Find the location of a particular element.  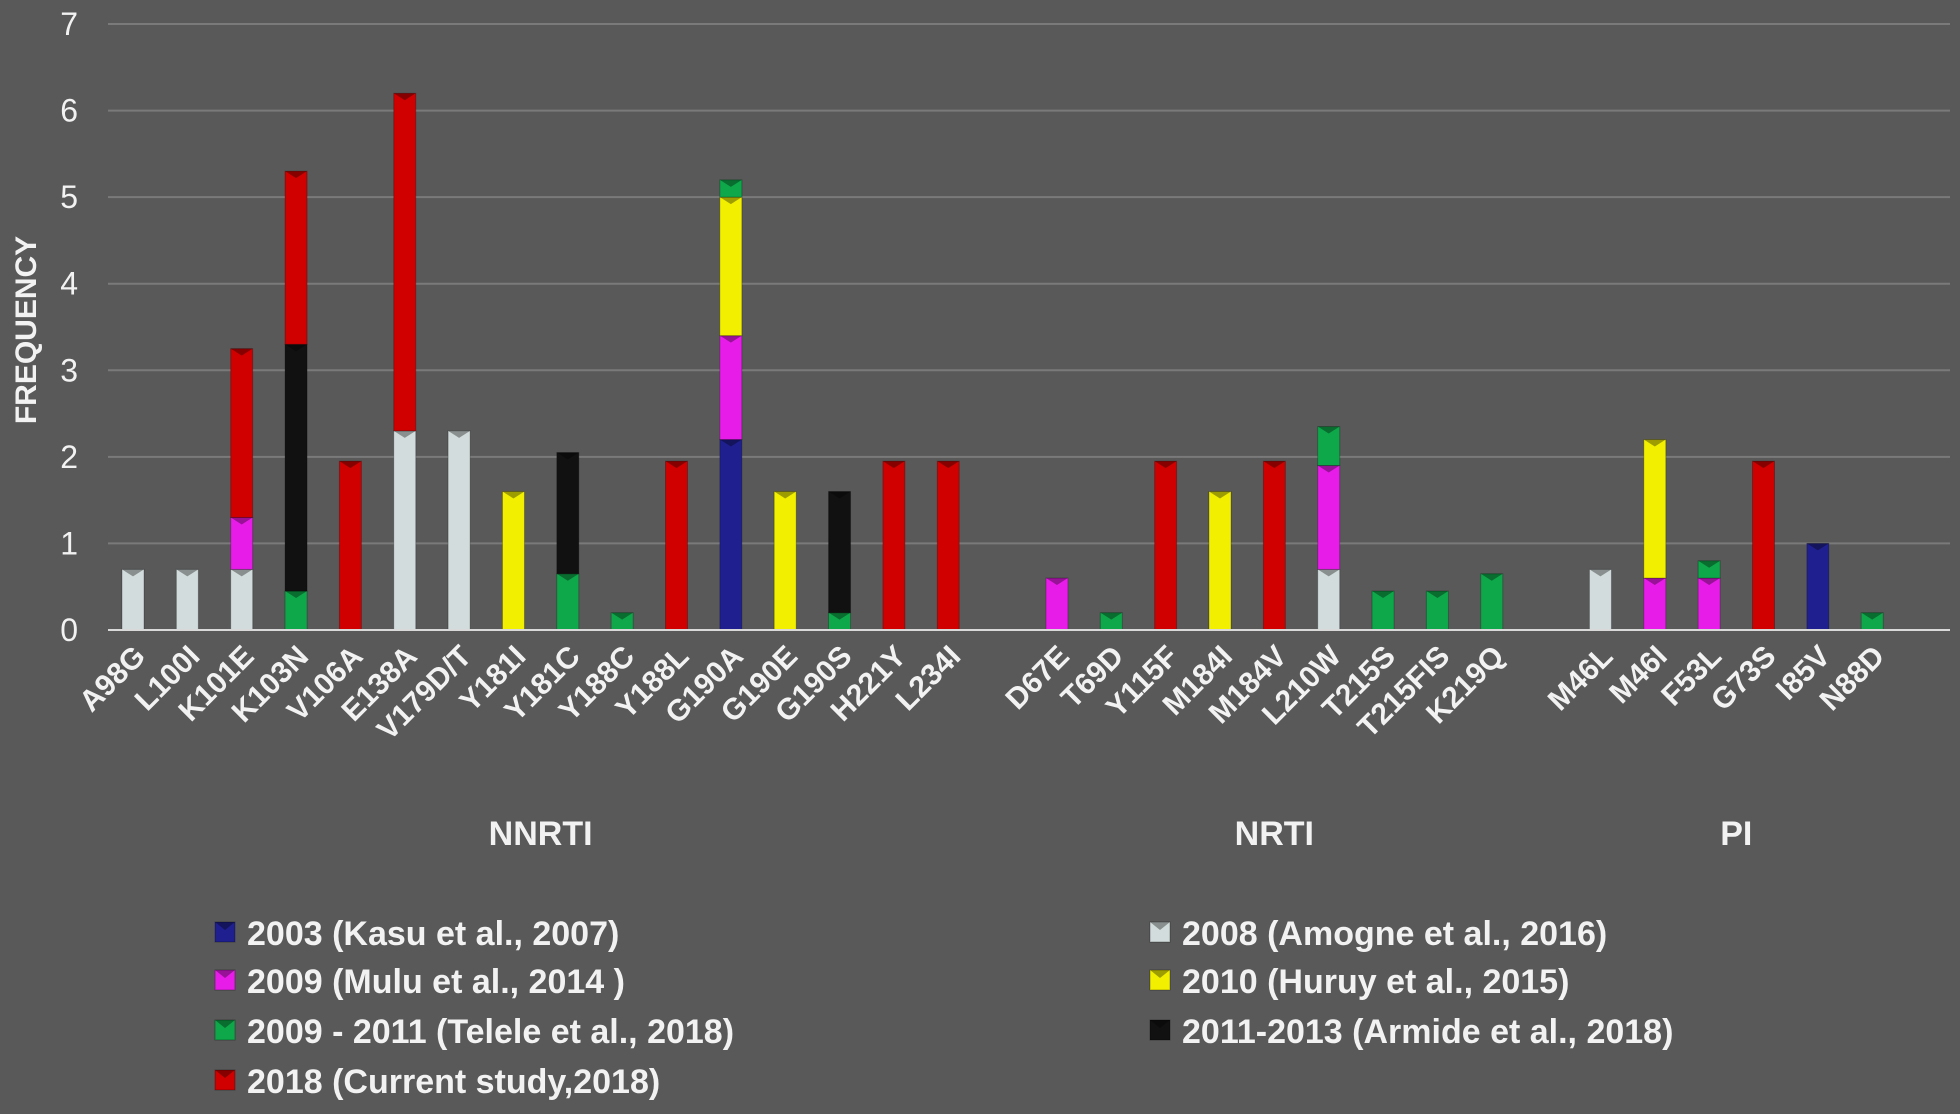

y-axis-label: FREQUENCY is located at coordinates (26, 330).